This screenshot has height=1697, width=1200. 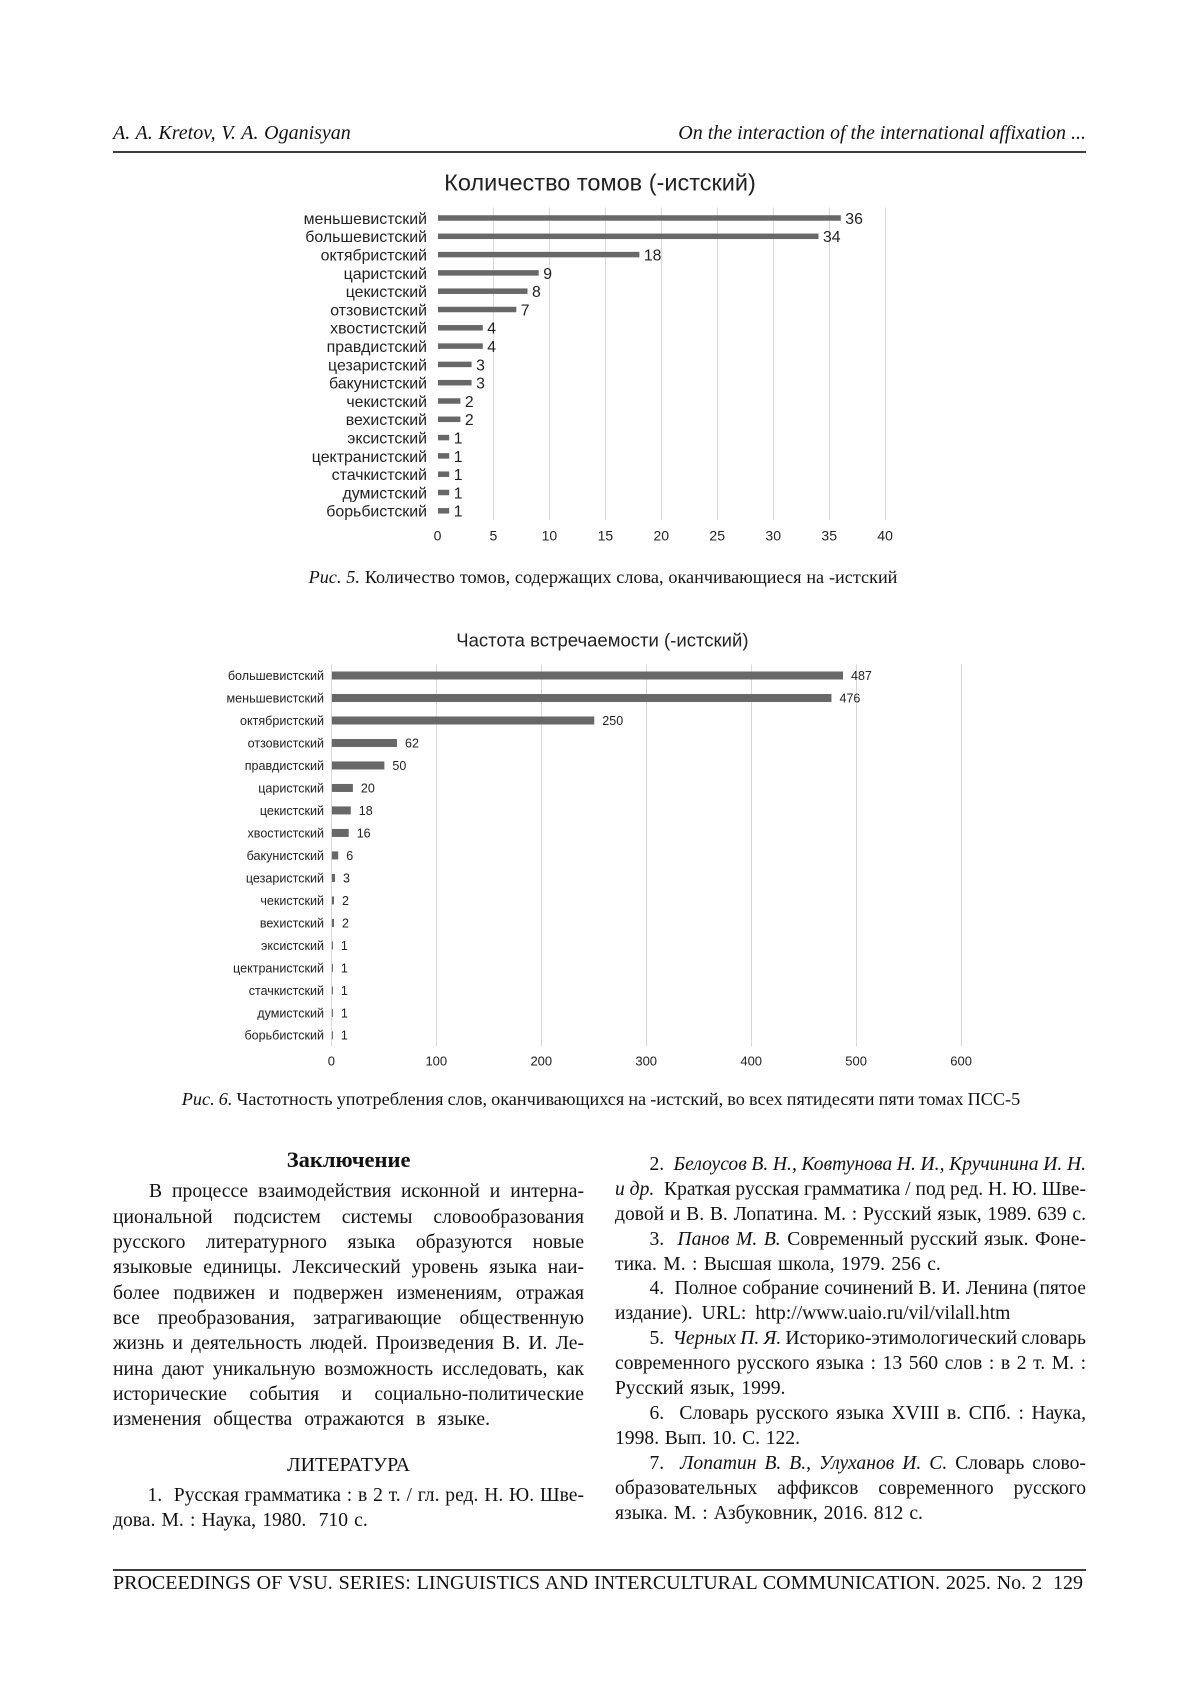 What do you see at coordinates (412, 743) in the screenshot?
I see `svg-text: 62` at bounding box center [412, 743].